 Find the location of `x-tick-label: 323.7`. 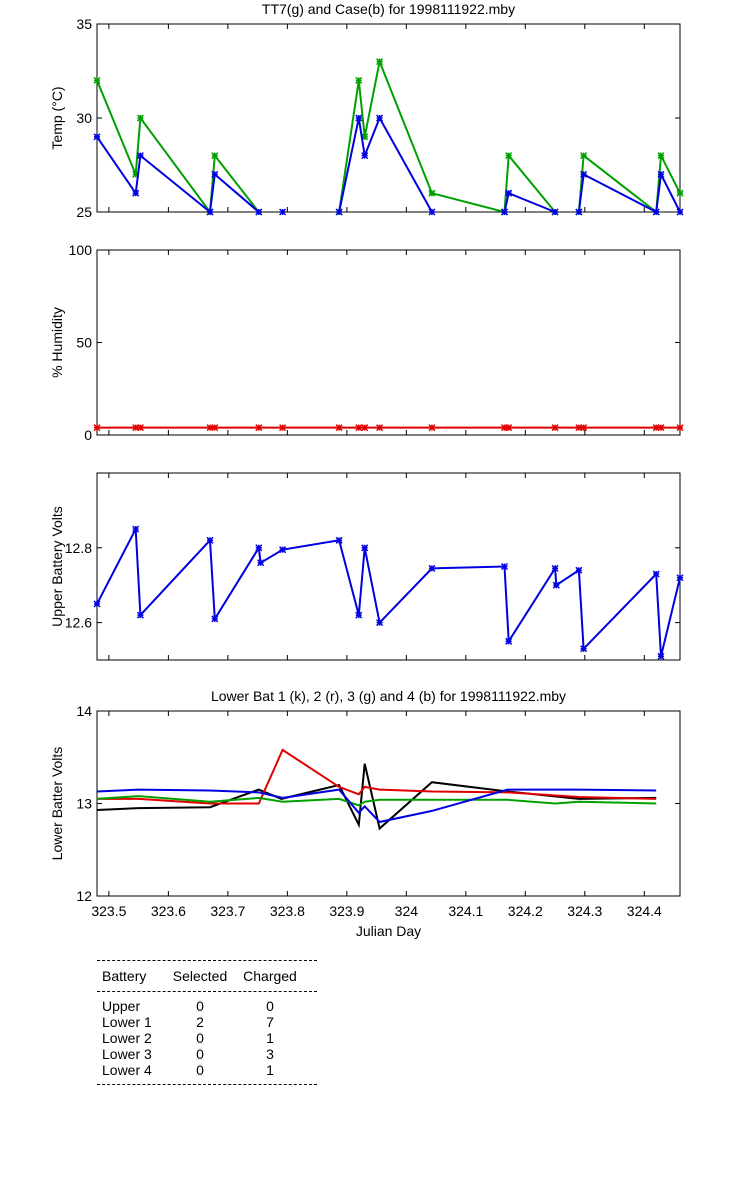

x-tick-label: 323.7 is located at coordinates (227, 911).